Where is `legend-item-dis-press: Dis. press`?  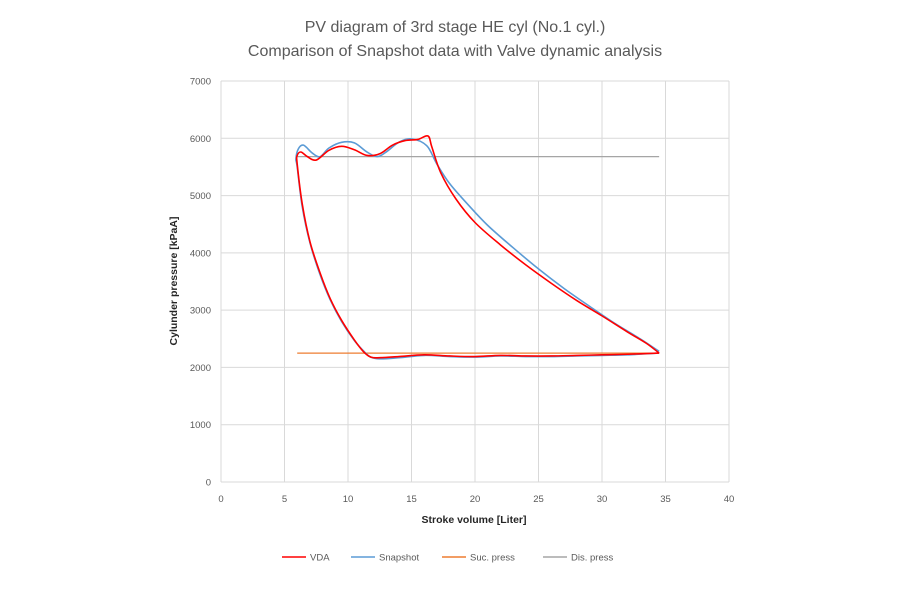
legend-item-dis-press: Dis. press is located at coordinates (578, 558).